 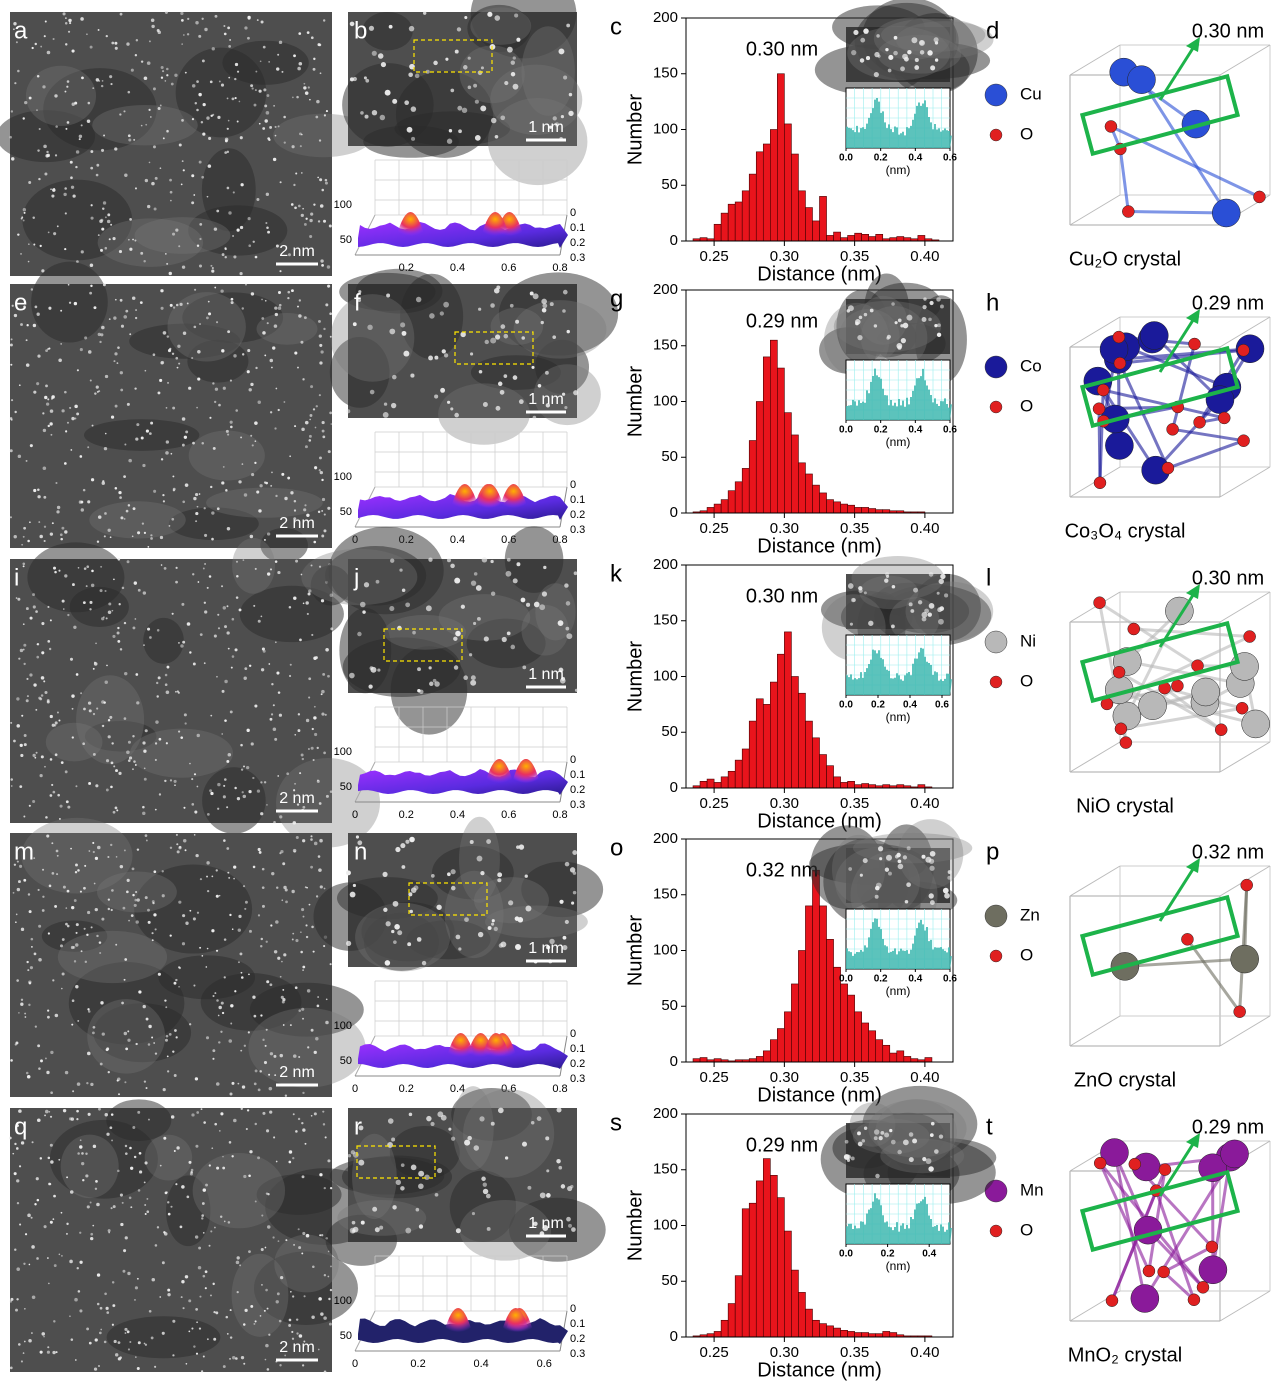 What do you see at coordinates (1141, 80) in the screenshot?
I see `atom` at bounding box center [1141, 80].